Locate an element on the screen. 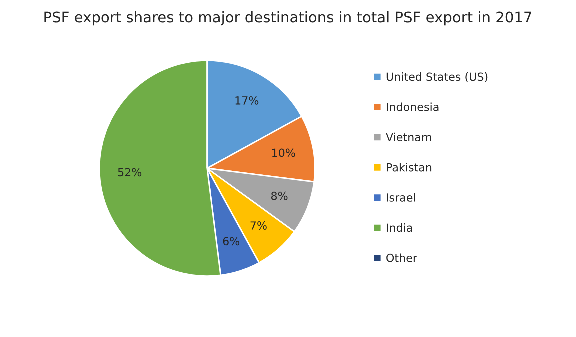 This screenshot has width=576, height=337. chart-title: PSF export shares to major destinations in total PSF export in 2017 is located at coordinates (288, 18).